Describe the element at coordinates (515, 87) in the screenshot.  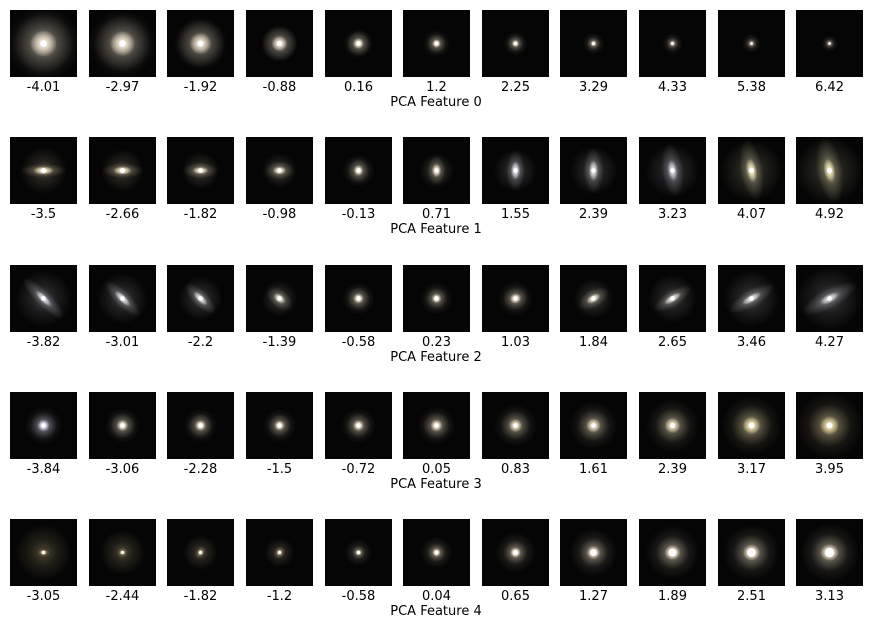
I see `feature-value-label: 2.25` at that location.